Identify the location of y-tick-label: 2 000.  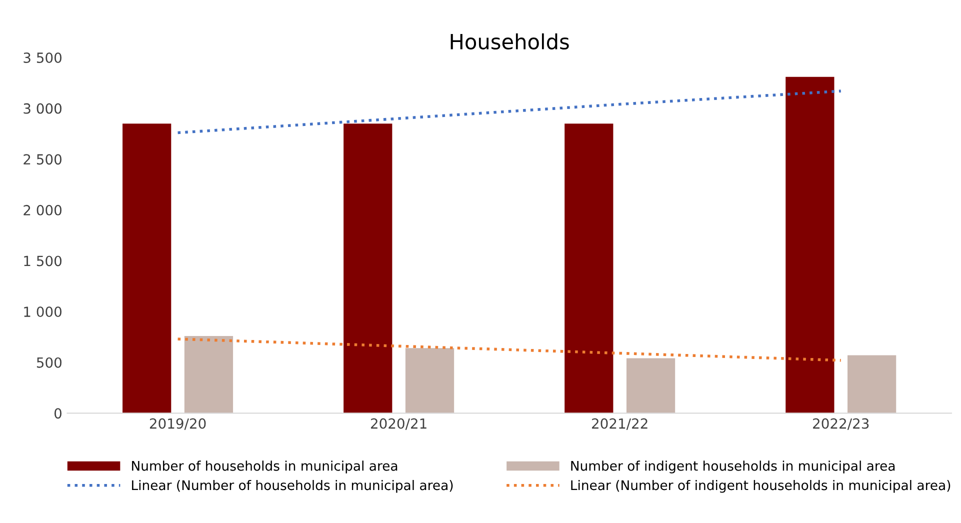
(43, 210).